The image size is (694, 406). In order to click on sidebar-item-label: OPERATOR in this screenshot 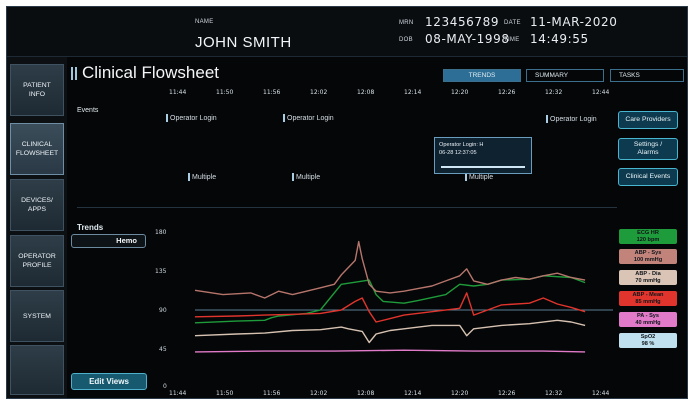, I will do `click(37, 256)`.